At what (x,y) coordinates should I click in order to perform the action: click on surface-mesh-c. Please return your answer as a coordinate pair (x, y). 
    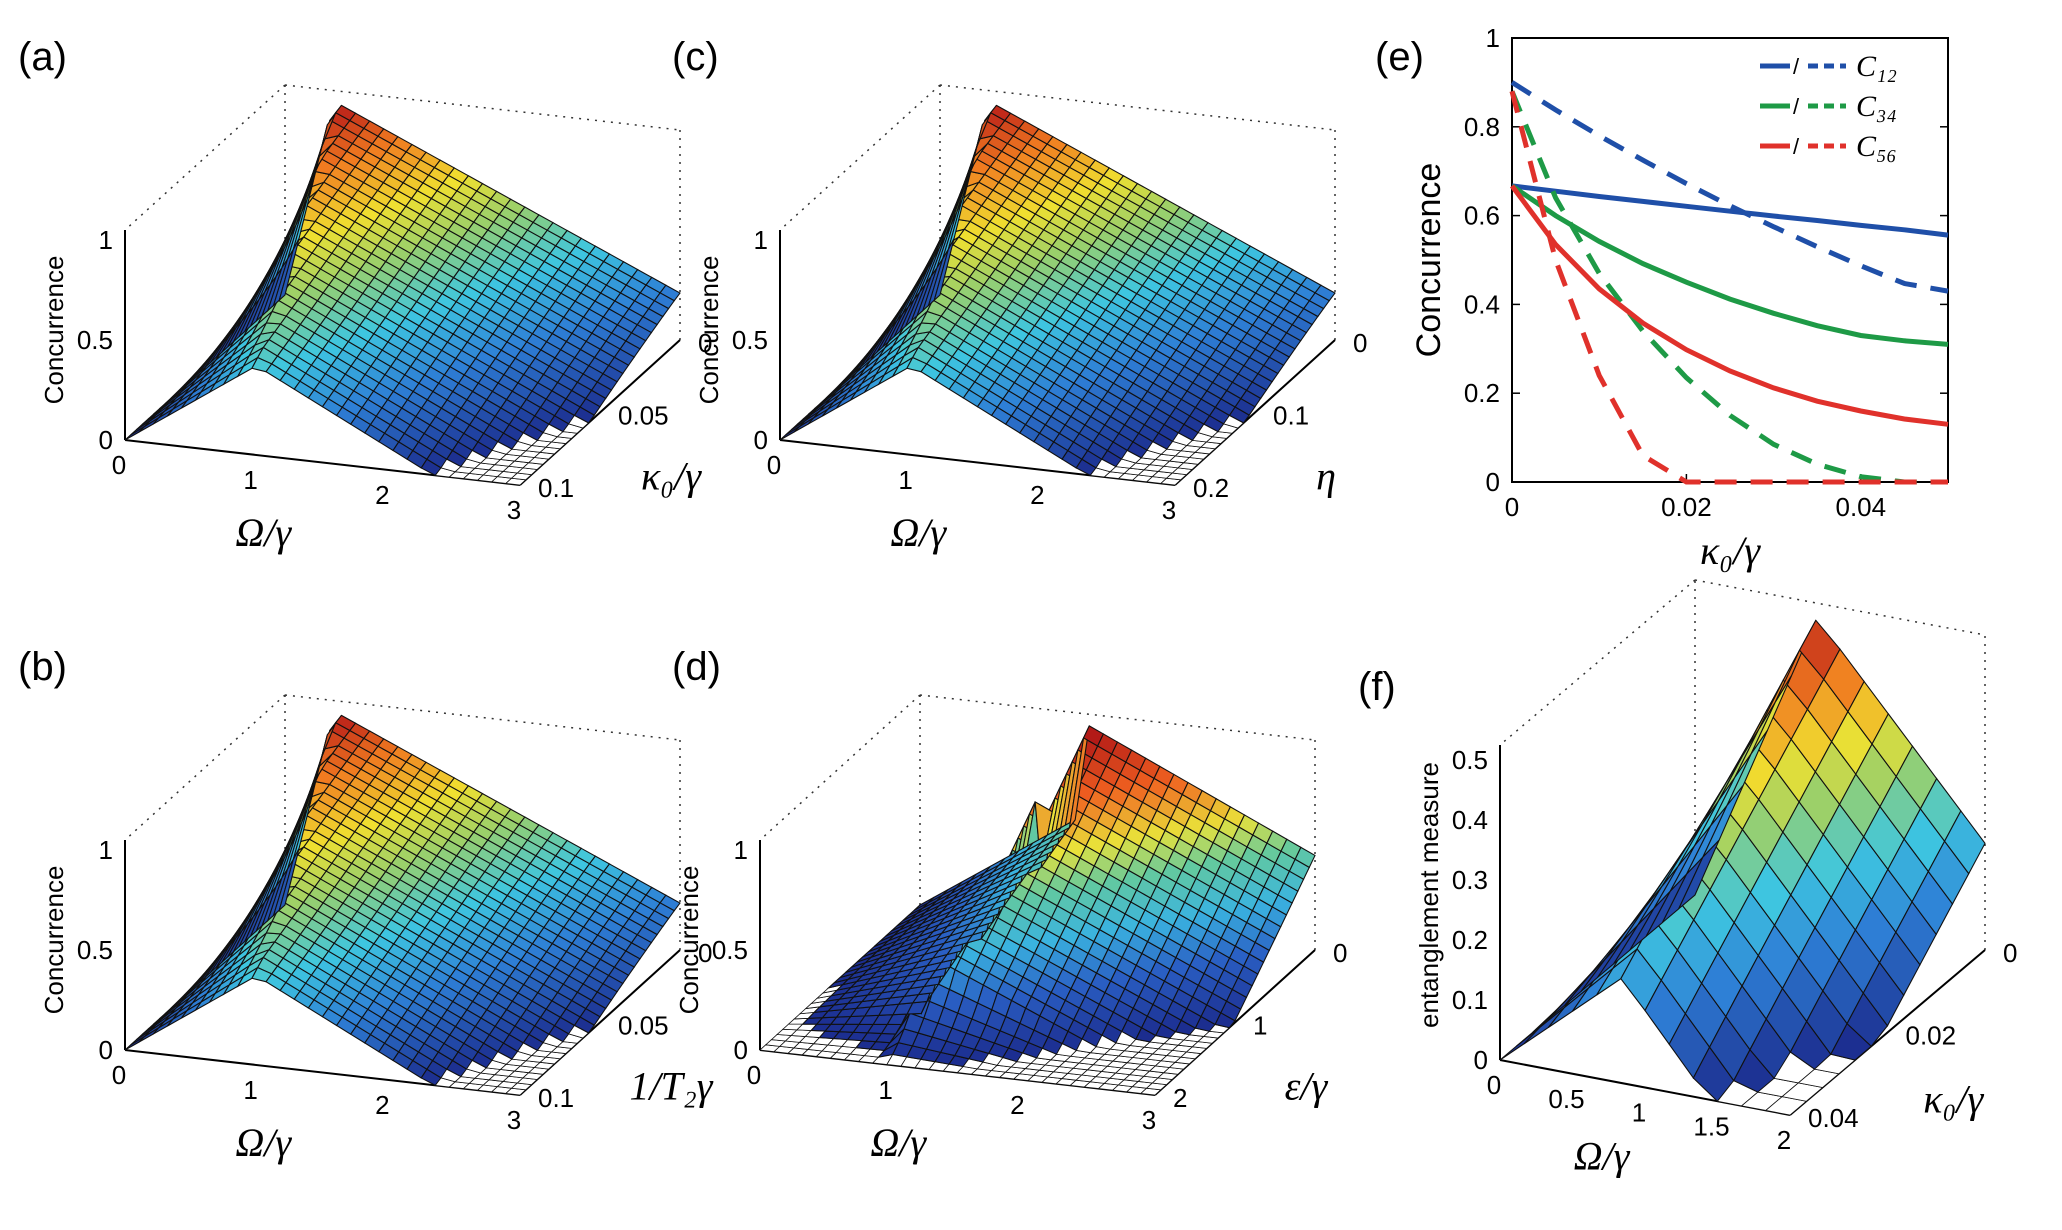
    Looking at the image, I should click on (1057, 295).